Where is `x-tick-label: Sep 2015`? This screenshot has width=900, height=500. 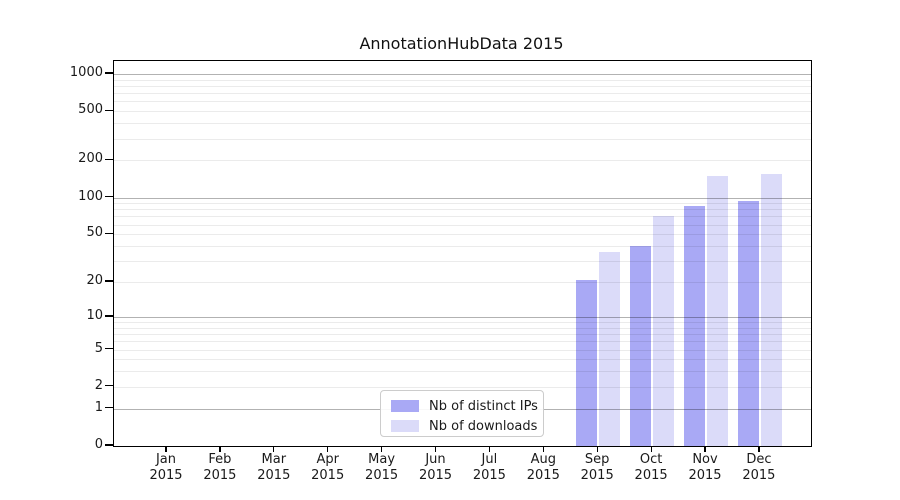
x-tick-label: Sep 2015 is located at coordinates (597, 468).